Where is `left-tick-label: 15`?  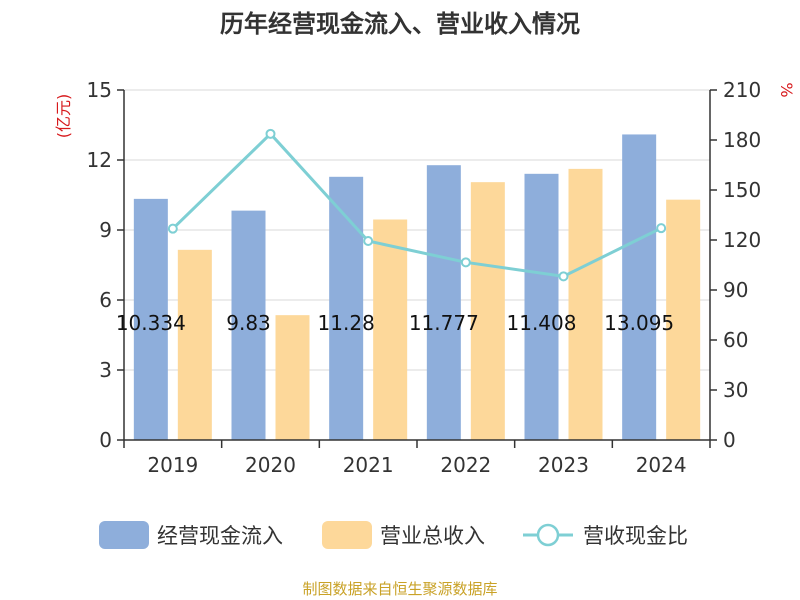 left-tick-label: 15 is located at coordinates (99, 90).